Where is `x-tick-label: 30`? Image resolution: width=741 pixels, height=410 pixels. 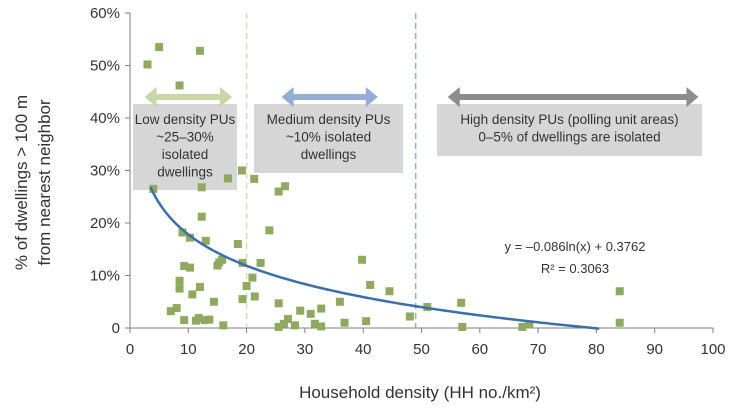 x-tick-label: 30 is located at coordinates (305, 349).